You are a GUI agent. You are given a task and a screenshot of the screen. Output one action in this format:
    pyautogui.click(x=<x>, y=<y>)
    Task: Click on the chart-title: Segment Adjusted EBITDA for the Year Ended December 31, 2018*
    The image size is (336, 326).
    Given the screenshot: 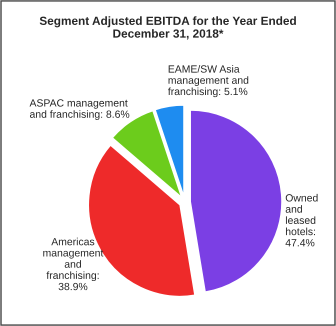 What is the action you would take?
    pyautogui.click(x=168, y=28)
    